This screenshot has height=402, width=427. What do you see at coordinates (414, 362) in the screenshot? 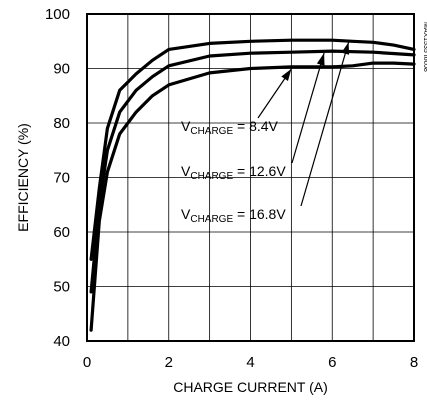
I see `x-tick-label: 8` at bounding box center [414, 362].